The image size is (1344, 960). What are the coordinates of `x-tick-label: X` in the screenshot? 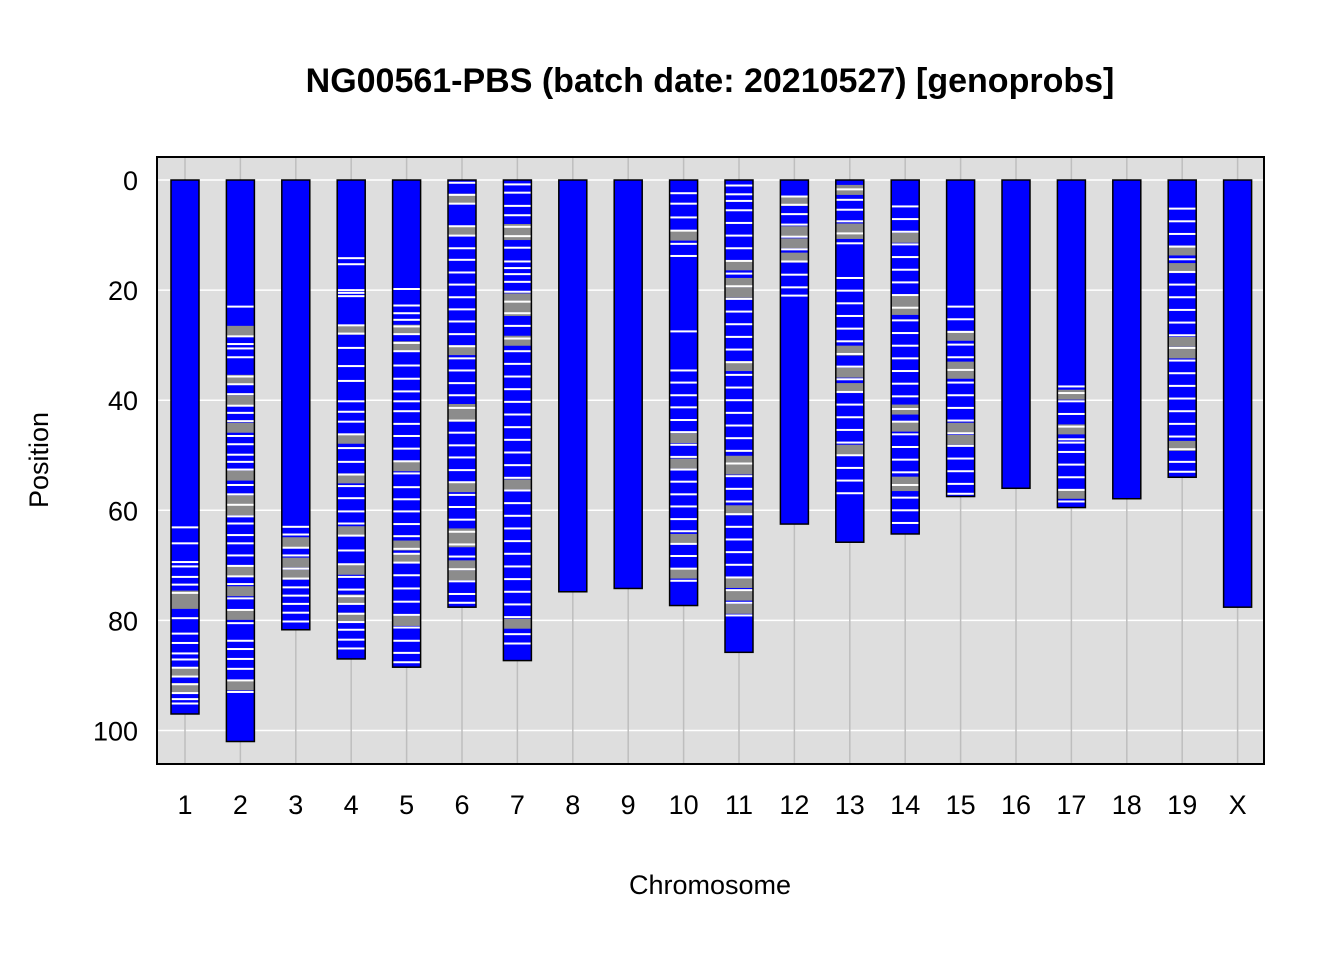 It's located at (1238, 805).